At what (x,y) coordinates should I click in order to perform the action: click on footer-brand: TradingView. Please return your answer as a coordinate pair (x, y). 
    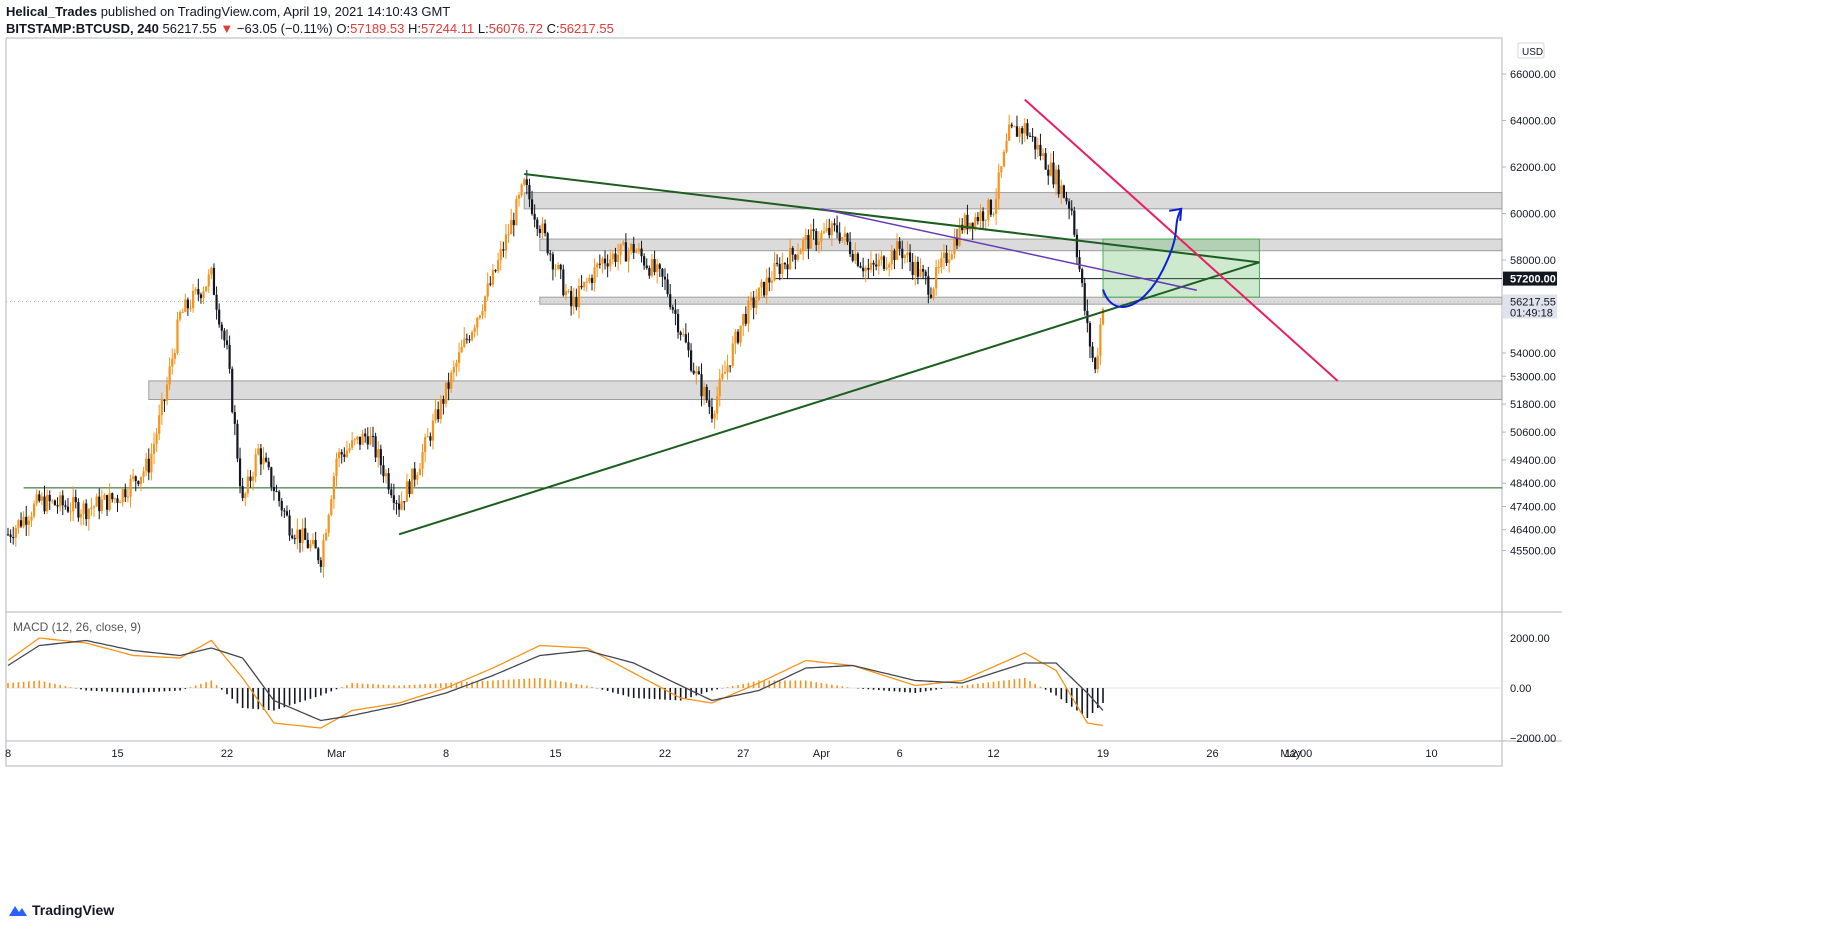
    Looking at the image, I should click on (61, 910).